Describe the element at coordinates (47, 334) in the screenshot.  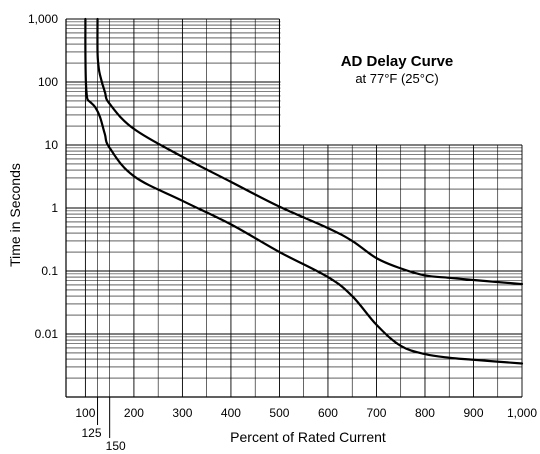
I see `y-tick-label: 0.01` at that location.